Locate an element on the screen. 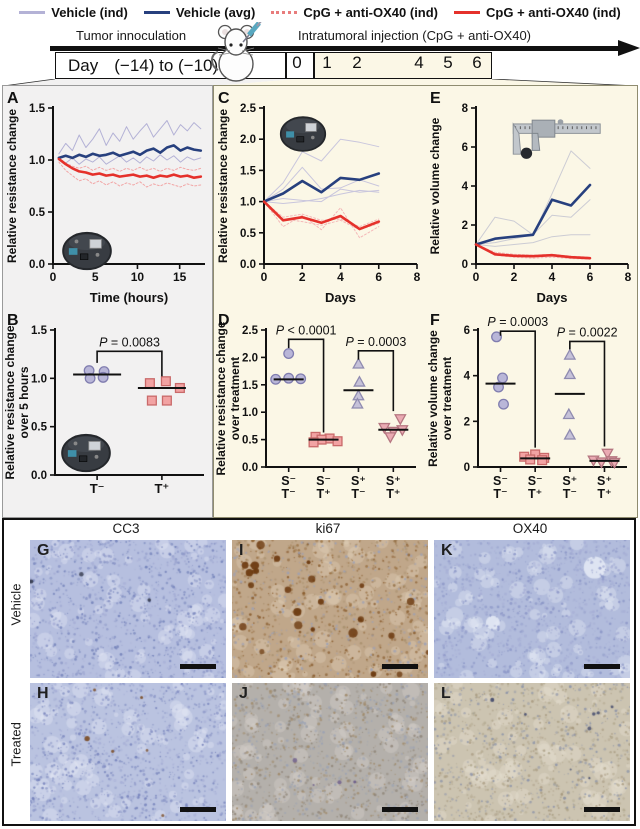 The image size is (640, 829). legend-item-cpg-ind: CpG + anti-OX40 (ind) is located at coordinates (354, 12).